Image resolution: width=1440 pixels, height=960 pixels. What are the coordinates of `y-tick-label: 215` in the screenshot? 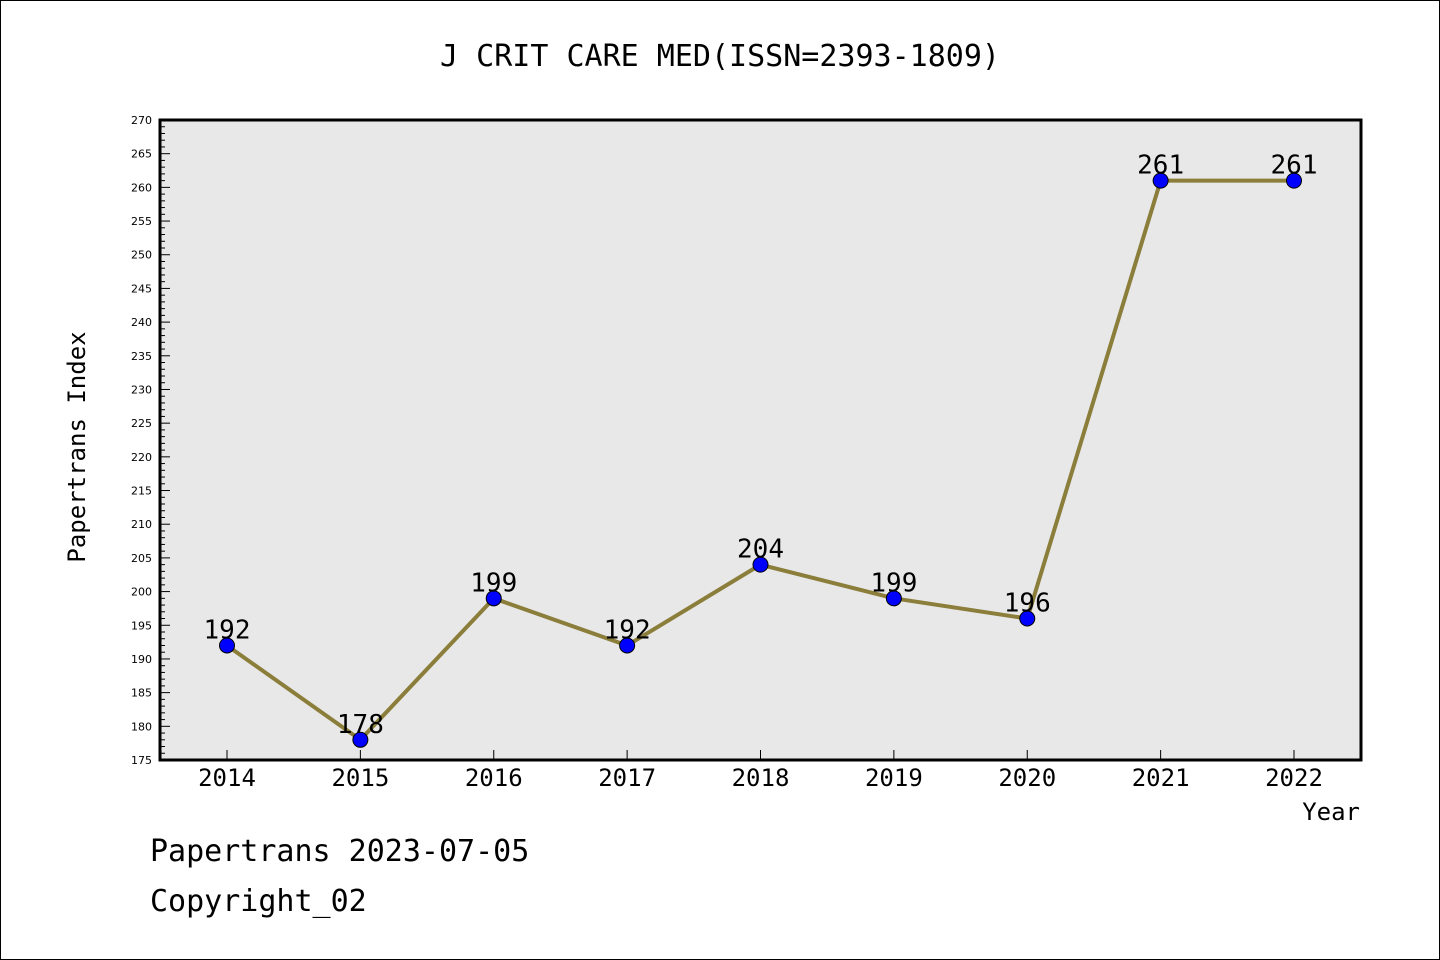 It's located at (141, 491).